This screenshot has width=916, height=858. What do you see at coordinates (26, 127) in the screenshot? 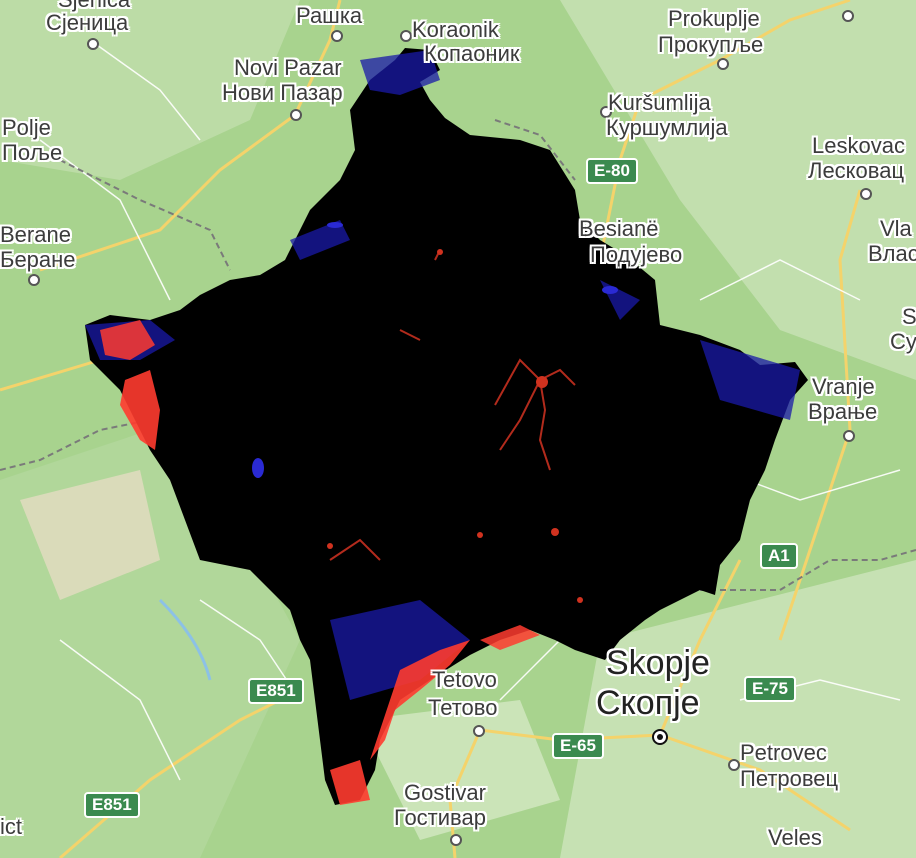
I see `place-label-polje-lat: Polje` at bounding box center [26, 127].